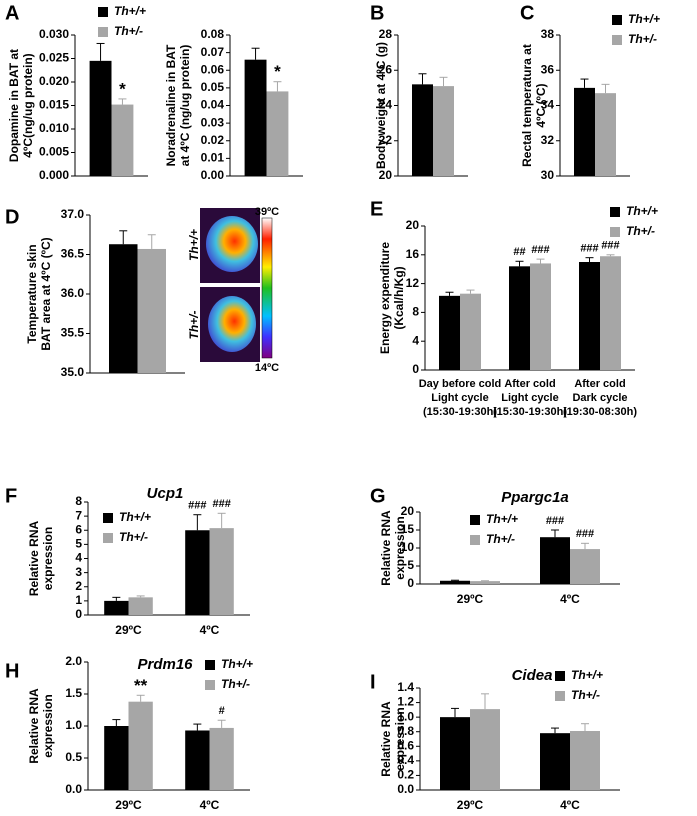  I want to click on y-tick-label: 35.0, so click(73, 372).